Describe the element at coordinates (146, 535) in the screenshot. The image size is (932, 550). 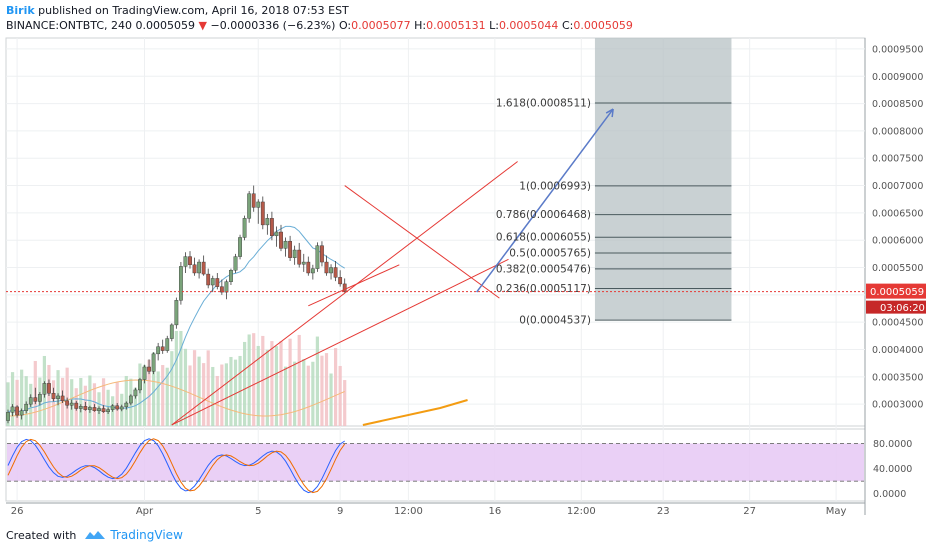
I see `tradingview-brand: TradingView` at that location.